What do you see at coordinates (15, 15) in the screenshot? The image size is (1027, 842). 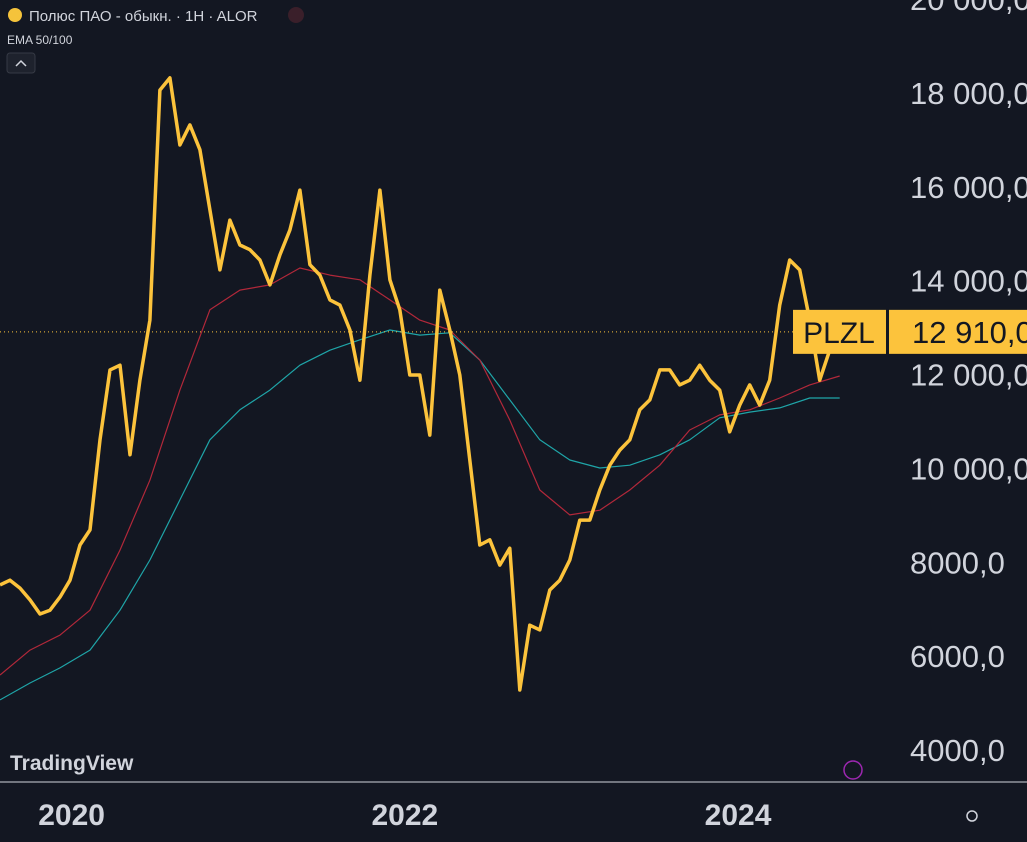 I see `symbol-icon` at bounding box center [15, 15].